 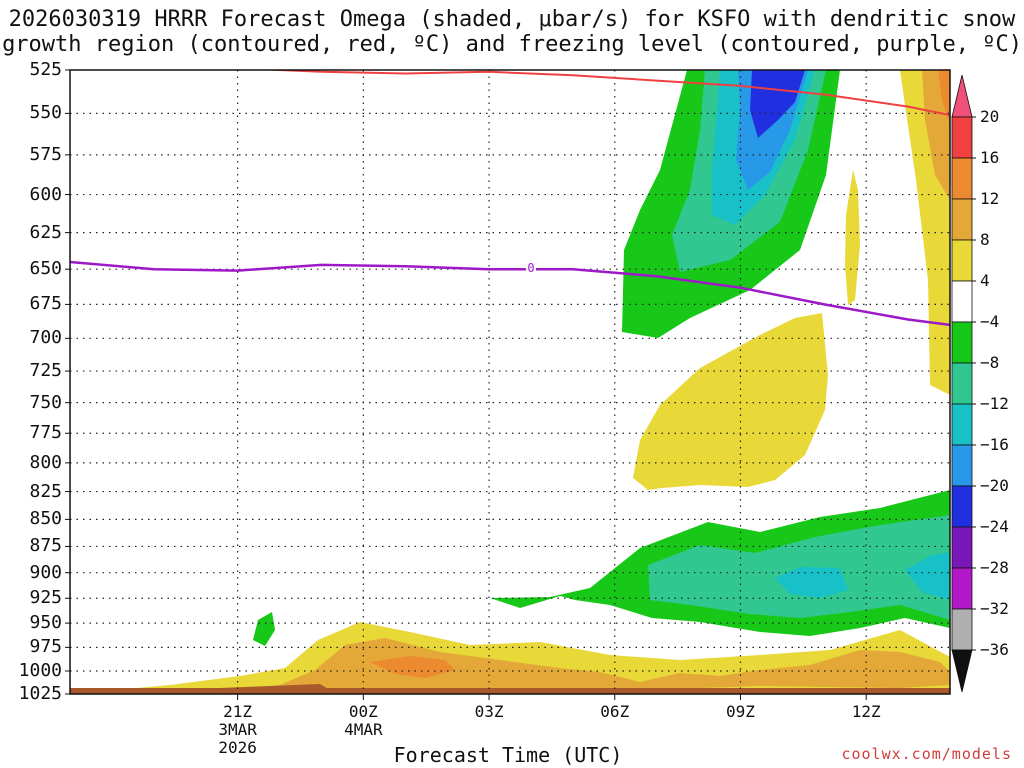 What do you see at coordinates (985, 239) in the screenshot?
I see `colorbar-label: 8` at bounding box center [985, 239].